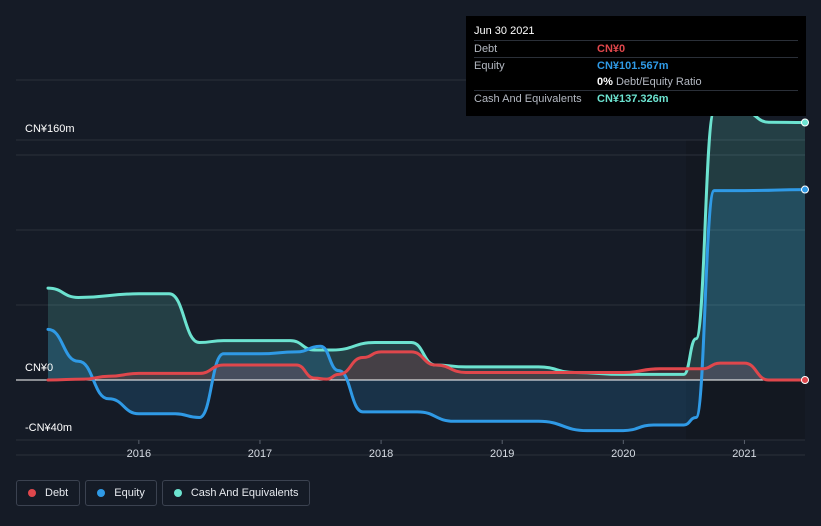  Describe the element at coordinates (605, 82) in the screenshot. I see `tooltip-value: 0%` at that location.